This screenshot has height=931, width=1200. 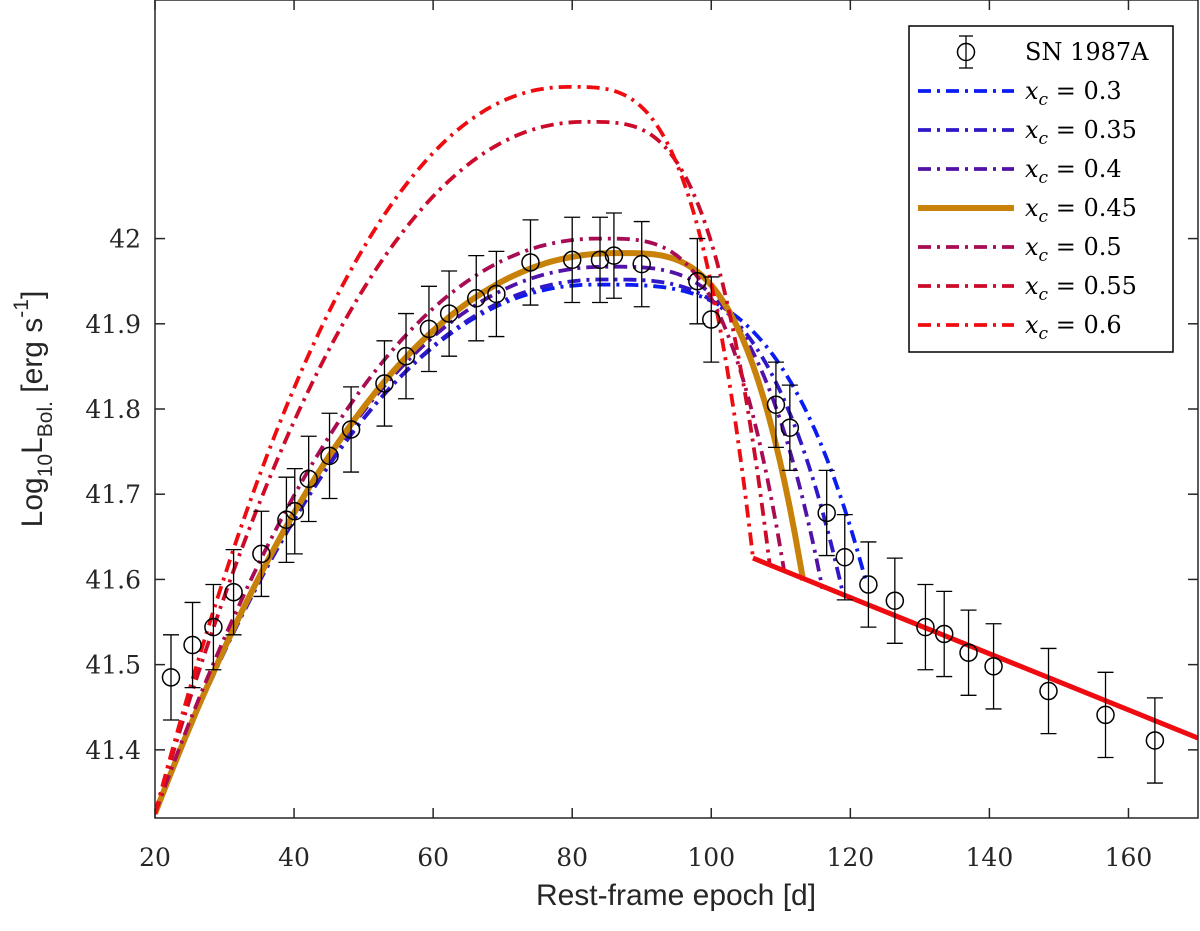 I want to click on x-tick-label: 160, so click(x=1129, y=857).